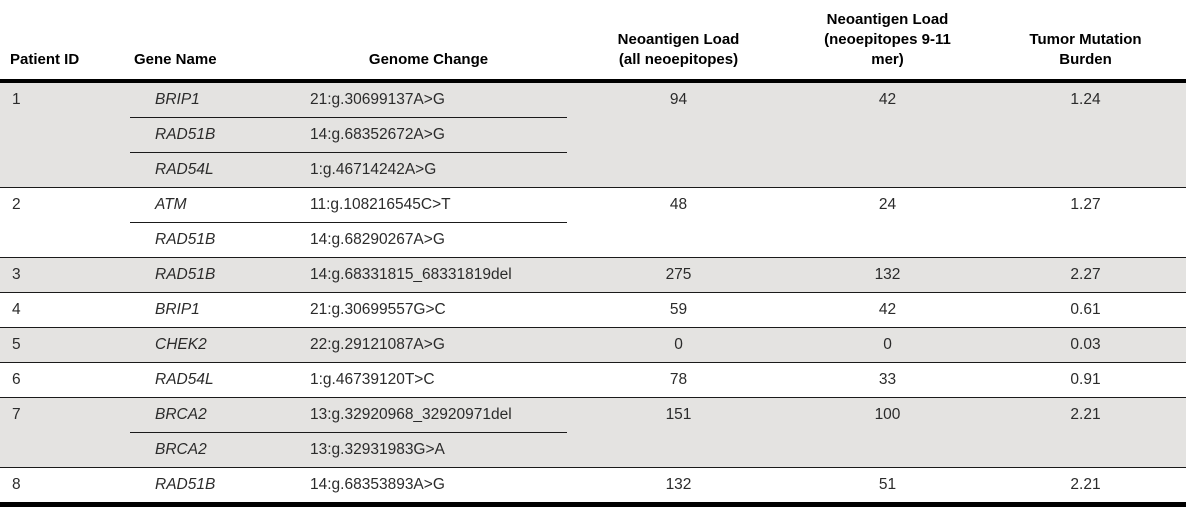 The image size is (1186, 510). I want to click on genome-change-cell: 14:g.68353893A>G, so click(428, 486).